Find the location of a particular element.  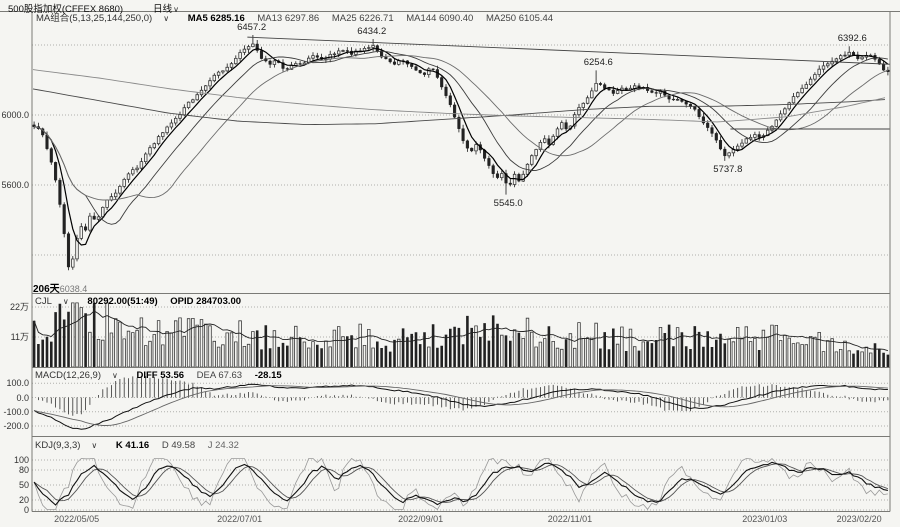

price-annotation: 6254.6 is located at coordinates (598, 63).